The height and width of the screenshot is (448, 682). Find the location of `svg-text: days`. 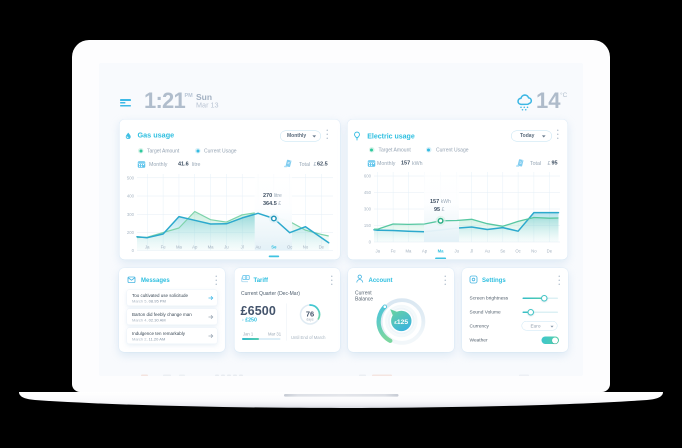

svg-text: days is located at coordinates (309, 320).